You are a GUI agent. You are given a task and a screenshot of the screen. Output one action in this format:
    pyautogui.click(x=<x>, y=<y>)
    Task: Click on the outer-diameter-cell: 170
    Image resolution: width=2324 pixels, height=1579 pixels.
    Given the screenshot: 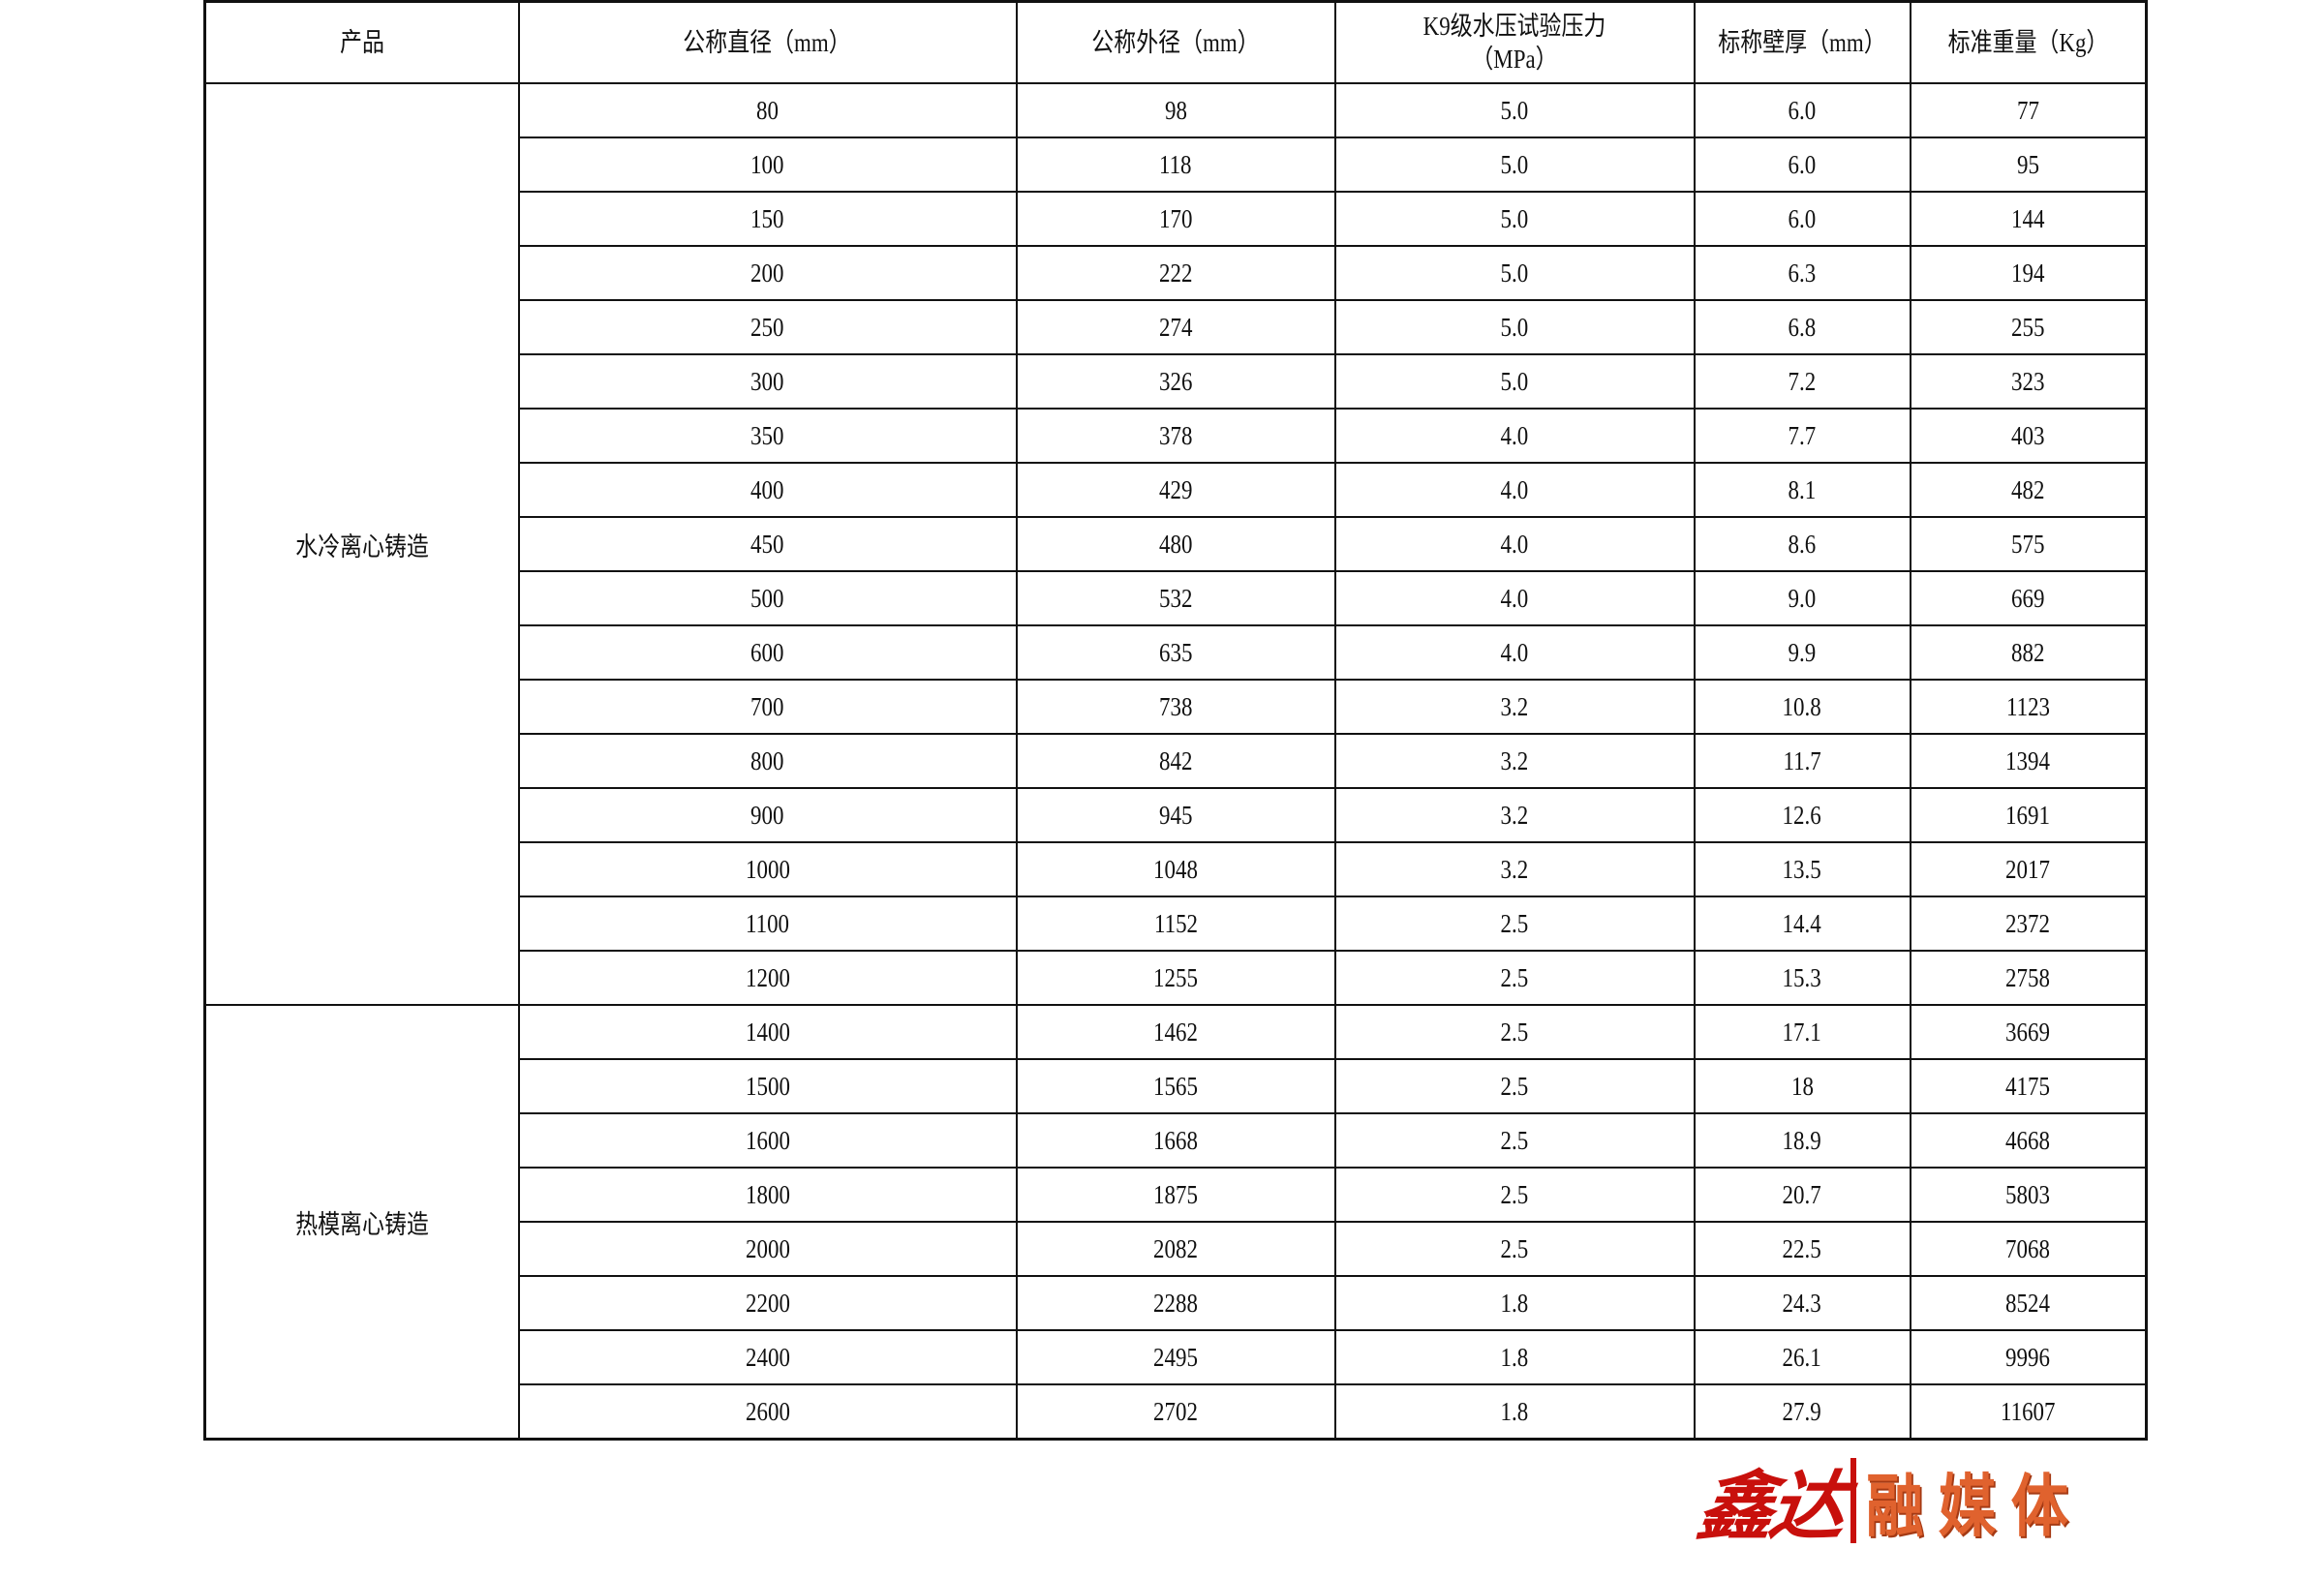 What is the action you would take?
    pyautogui.click(x=1176, y=219)
    